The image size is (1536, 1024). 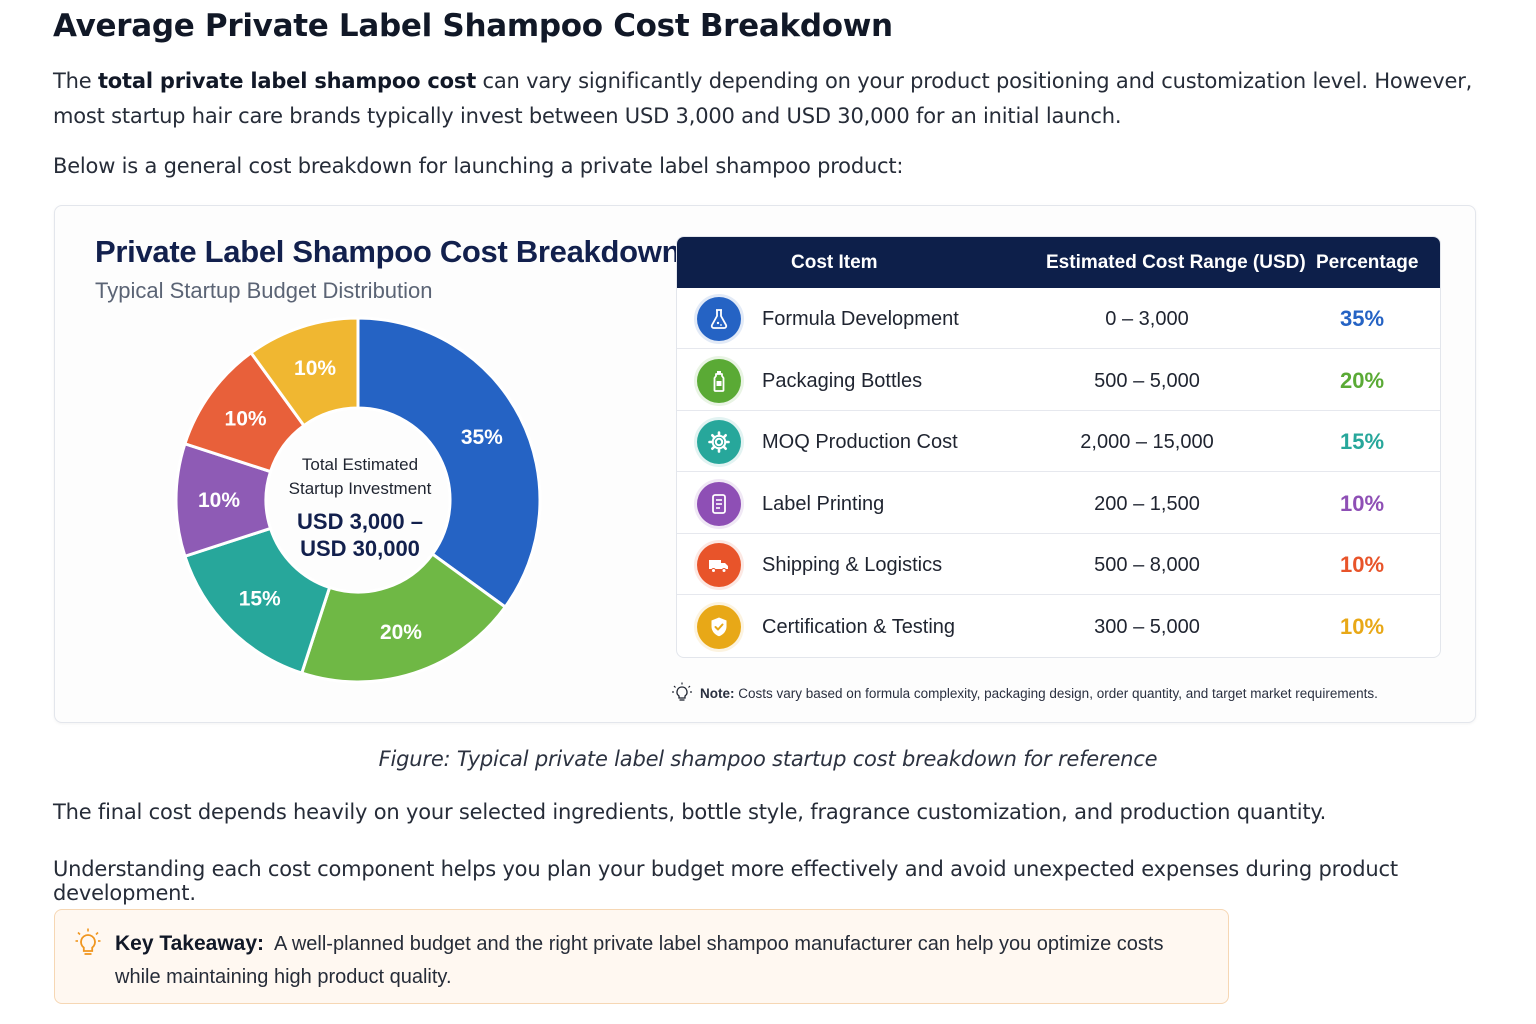 I want to click on center-label-line1: Total Estimated, so click(x=360, y=464).